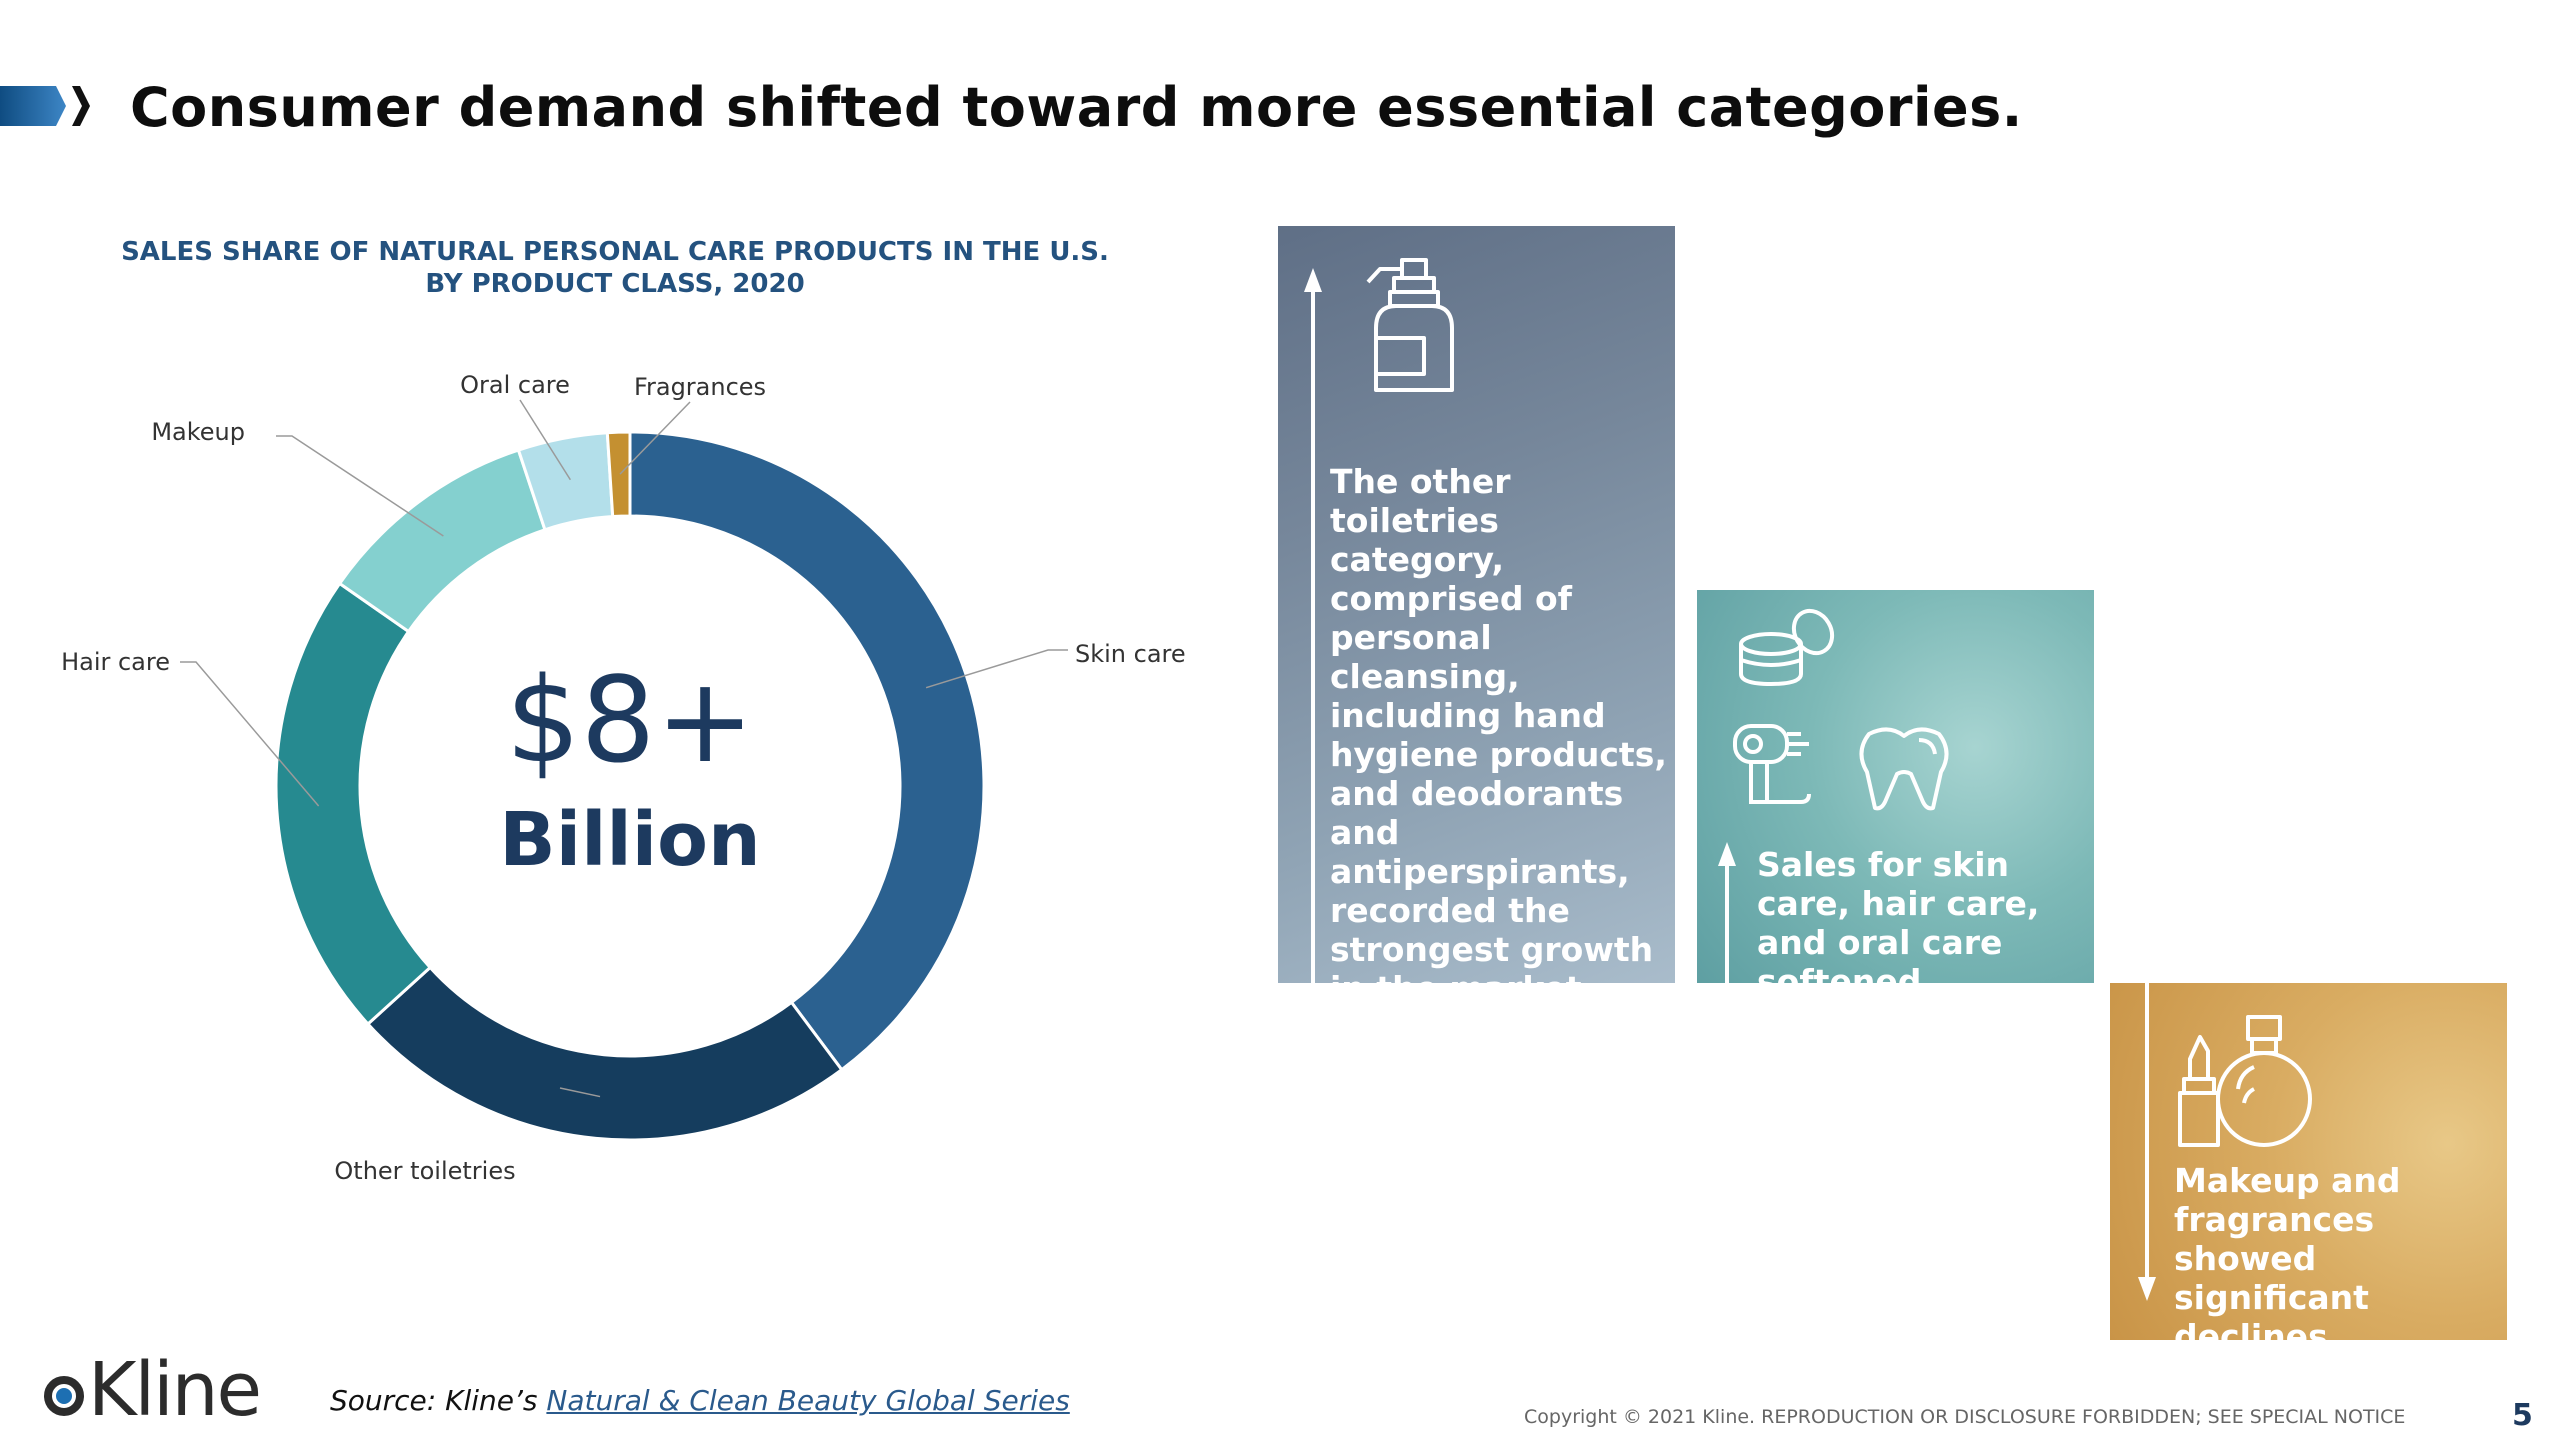  I want to click on source-link: Natural & Clean Beauty Global Series, so click(808, 1400).